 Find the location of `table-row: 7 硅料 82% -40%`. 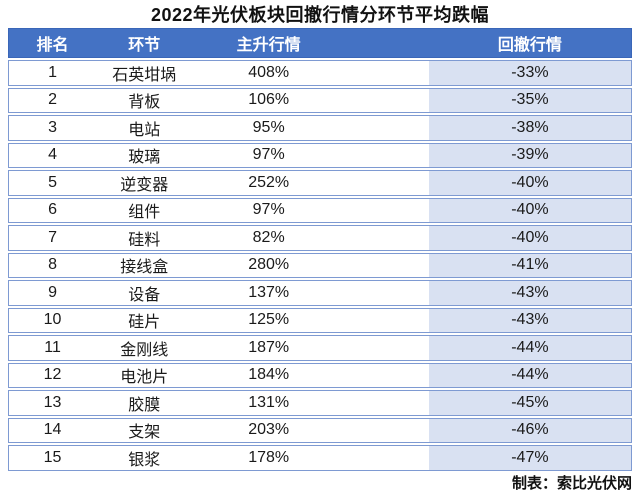

table-row: 7 硅料 82% -40% is located at coordinates (320, 238).